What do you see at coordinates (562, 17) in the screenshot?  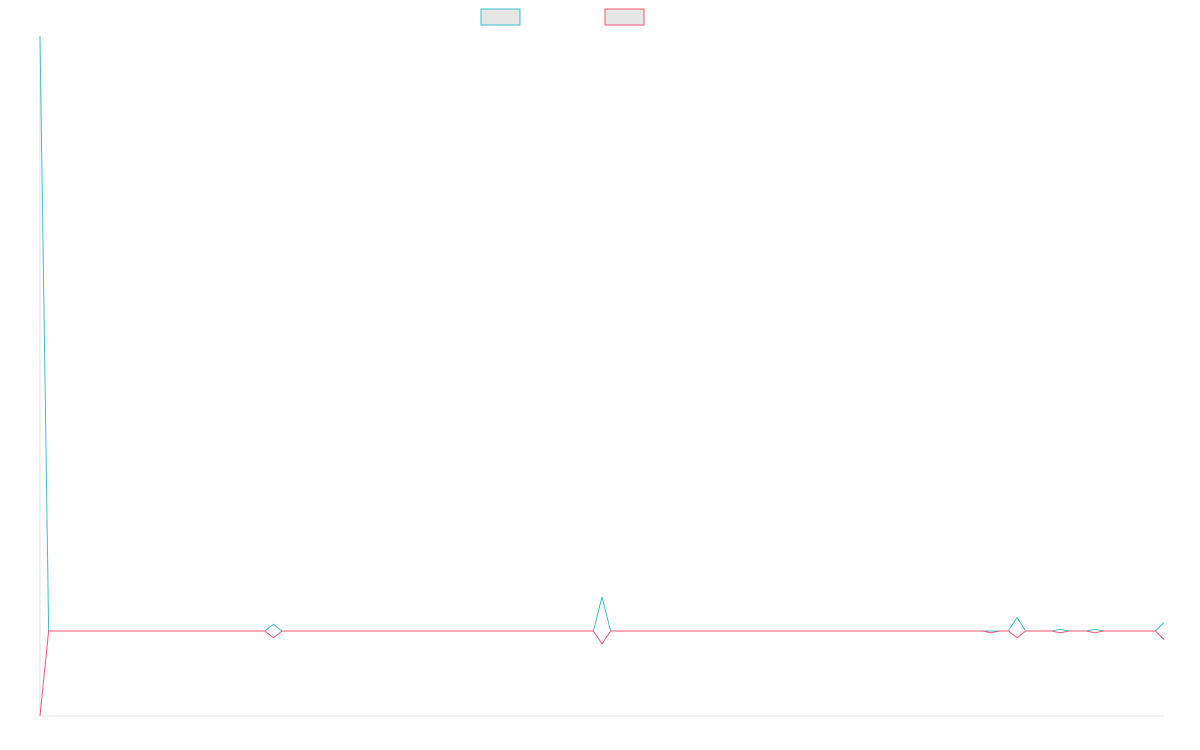 I see `legend` at bounding box center [562, 17].